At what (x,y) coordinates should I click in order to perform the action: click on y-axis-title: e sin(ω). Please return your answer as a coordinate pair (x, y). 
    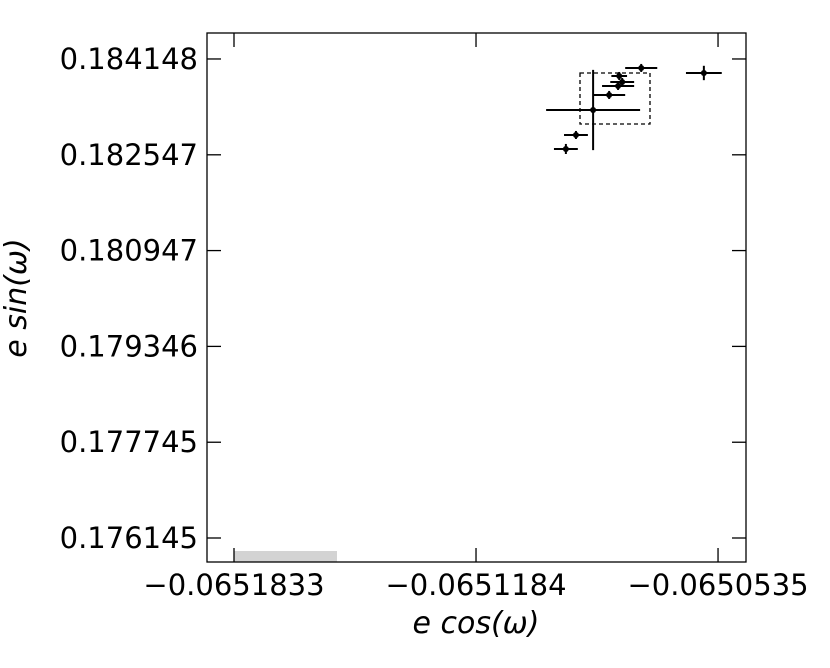
    Looking at the image, I should click on (17, 298).